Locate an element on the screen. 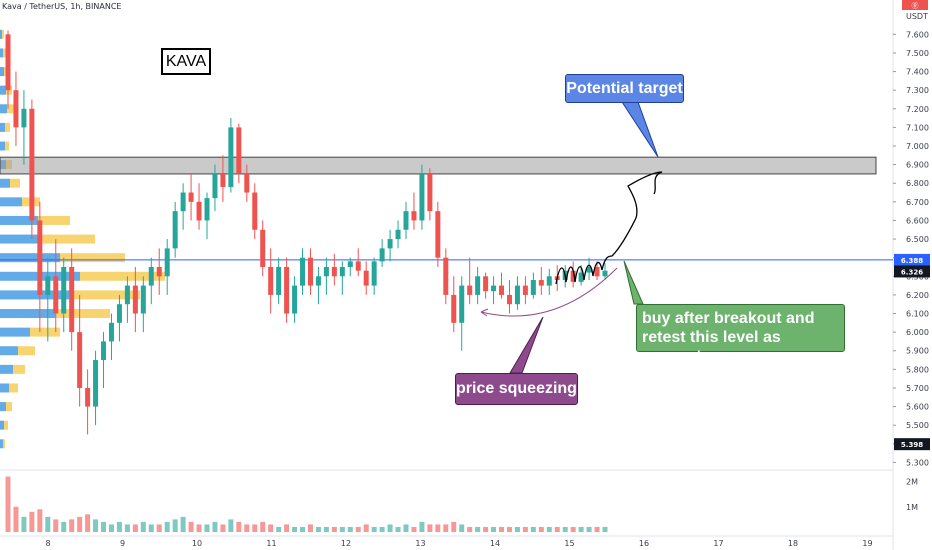 The image size is (932, 550). y-tick-label: 6.100 is located at coordinates (917, 314).